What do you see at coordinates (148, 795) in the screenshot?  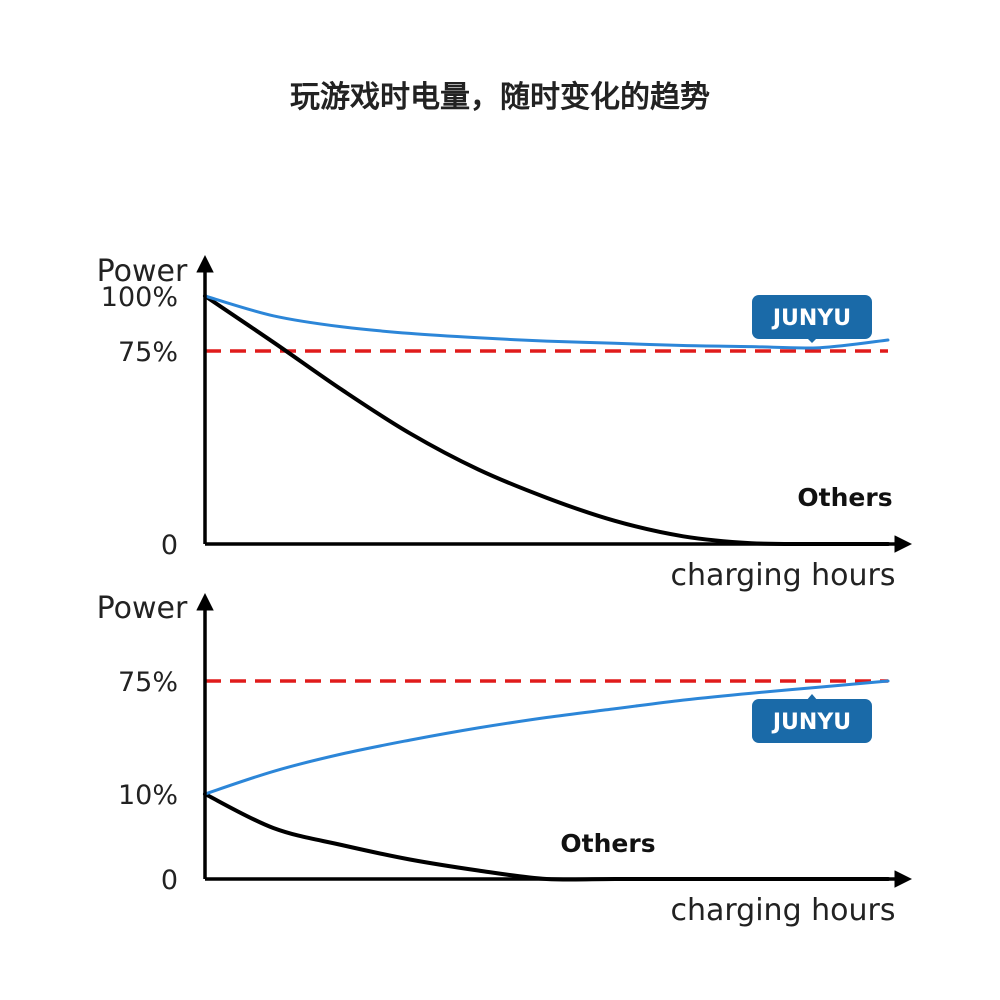 I see `y-tick-label: 10%` at bounding box center [148, 795].